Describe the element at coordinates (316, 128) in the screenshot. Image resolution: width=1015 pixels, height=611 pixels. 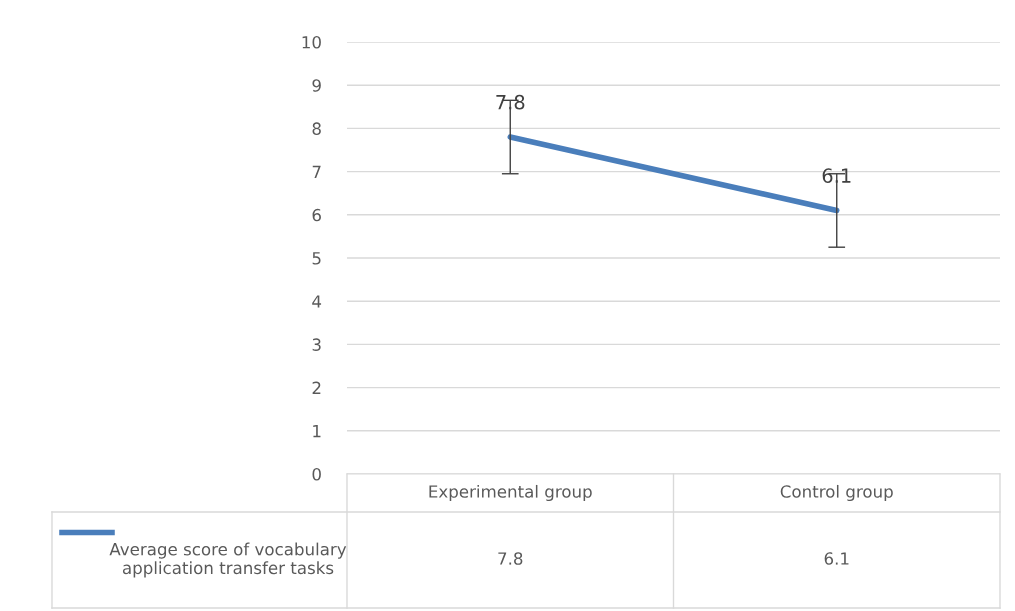
I see `y-tick-label: 8` at that location.